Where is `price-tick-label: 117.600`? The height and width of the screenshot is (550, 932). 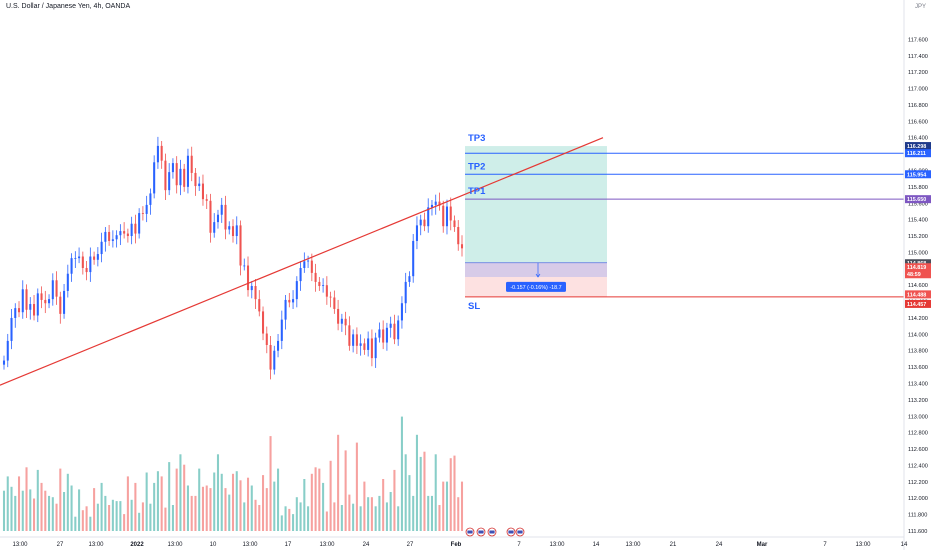 price-tick-label: 117.600 is located at coordinates (918, 40).